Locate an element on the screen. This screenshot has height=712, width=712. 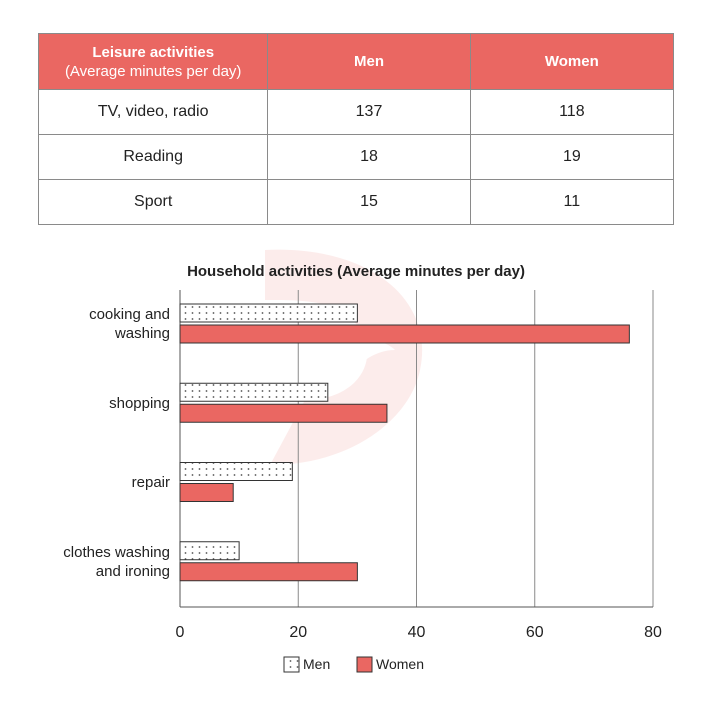
x-tick-label: 60 is located at coordinates (535, 632).